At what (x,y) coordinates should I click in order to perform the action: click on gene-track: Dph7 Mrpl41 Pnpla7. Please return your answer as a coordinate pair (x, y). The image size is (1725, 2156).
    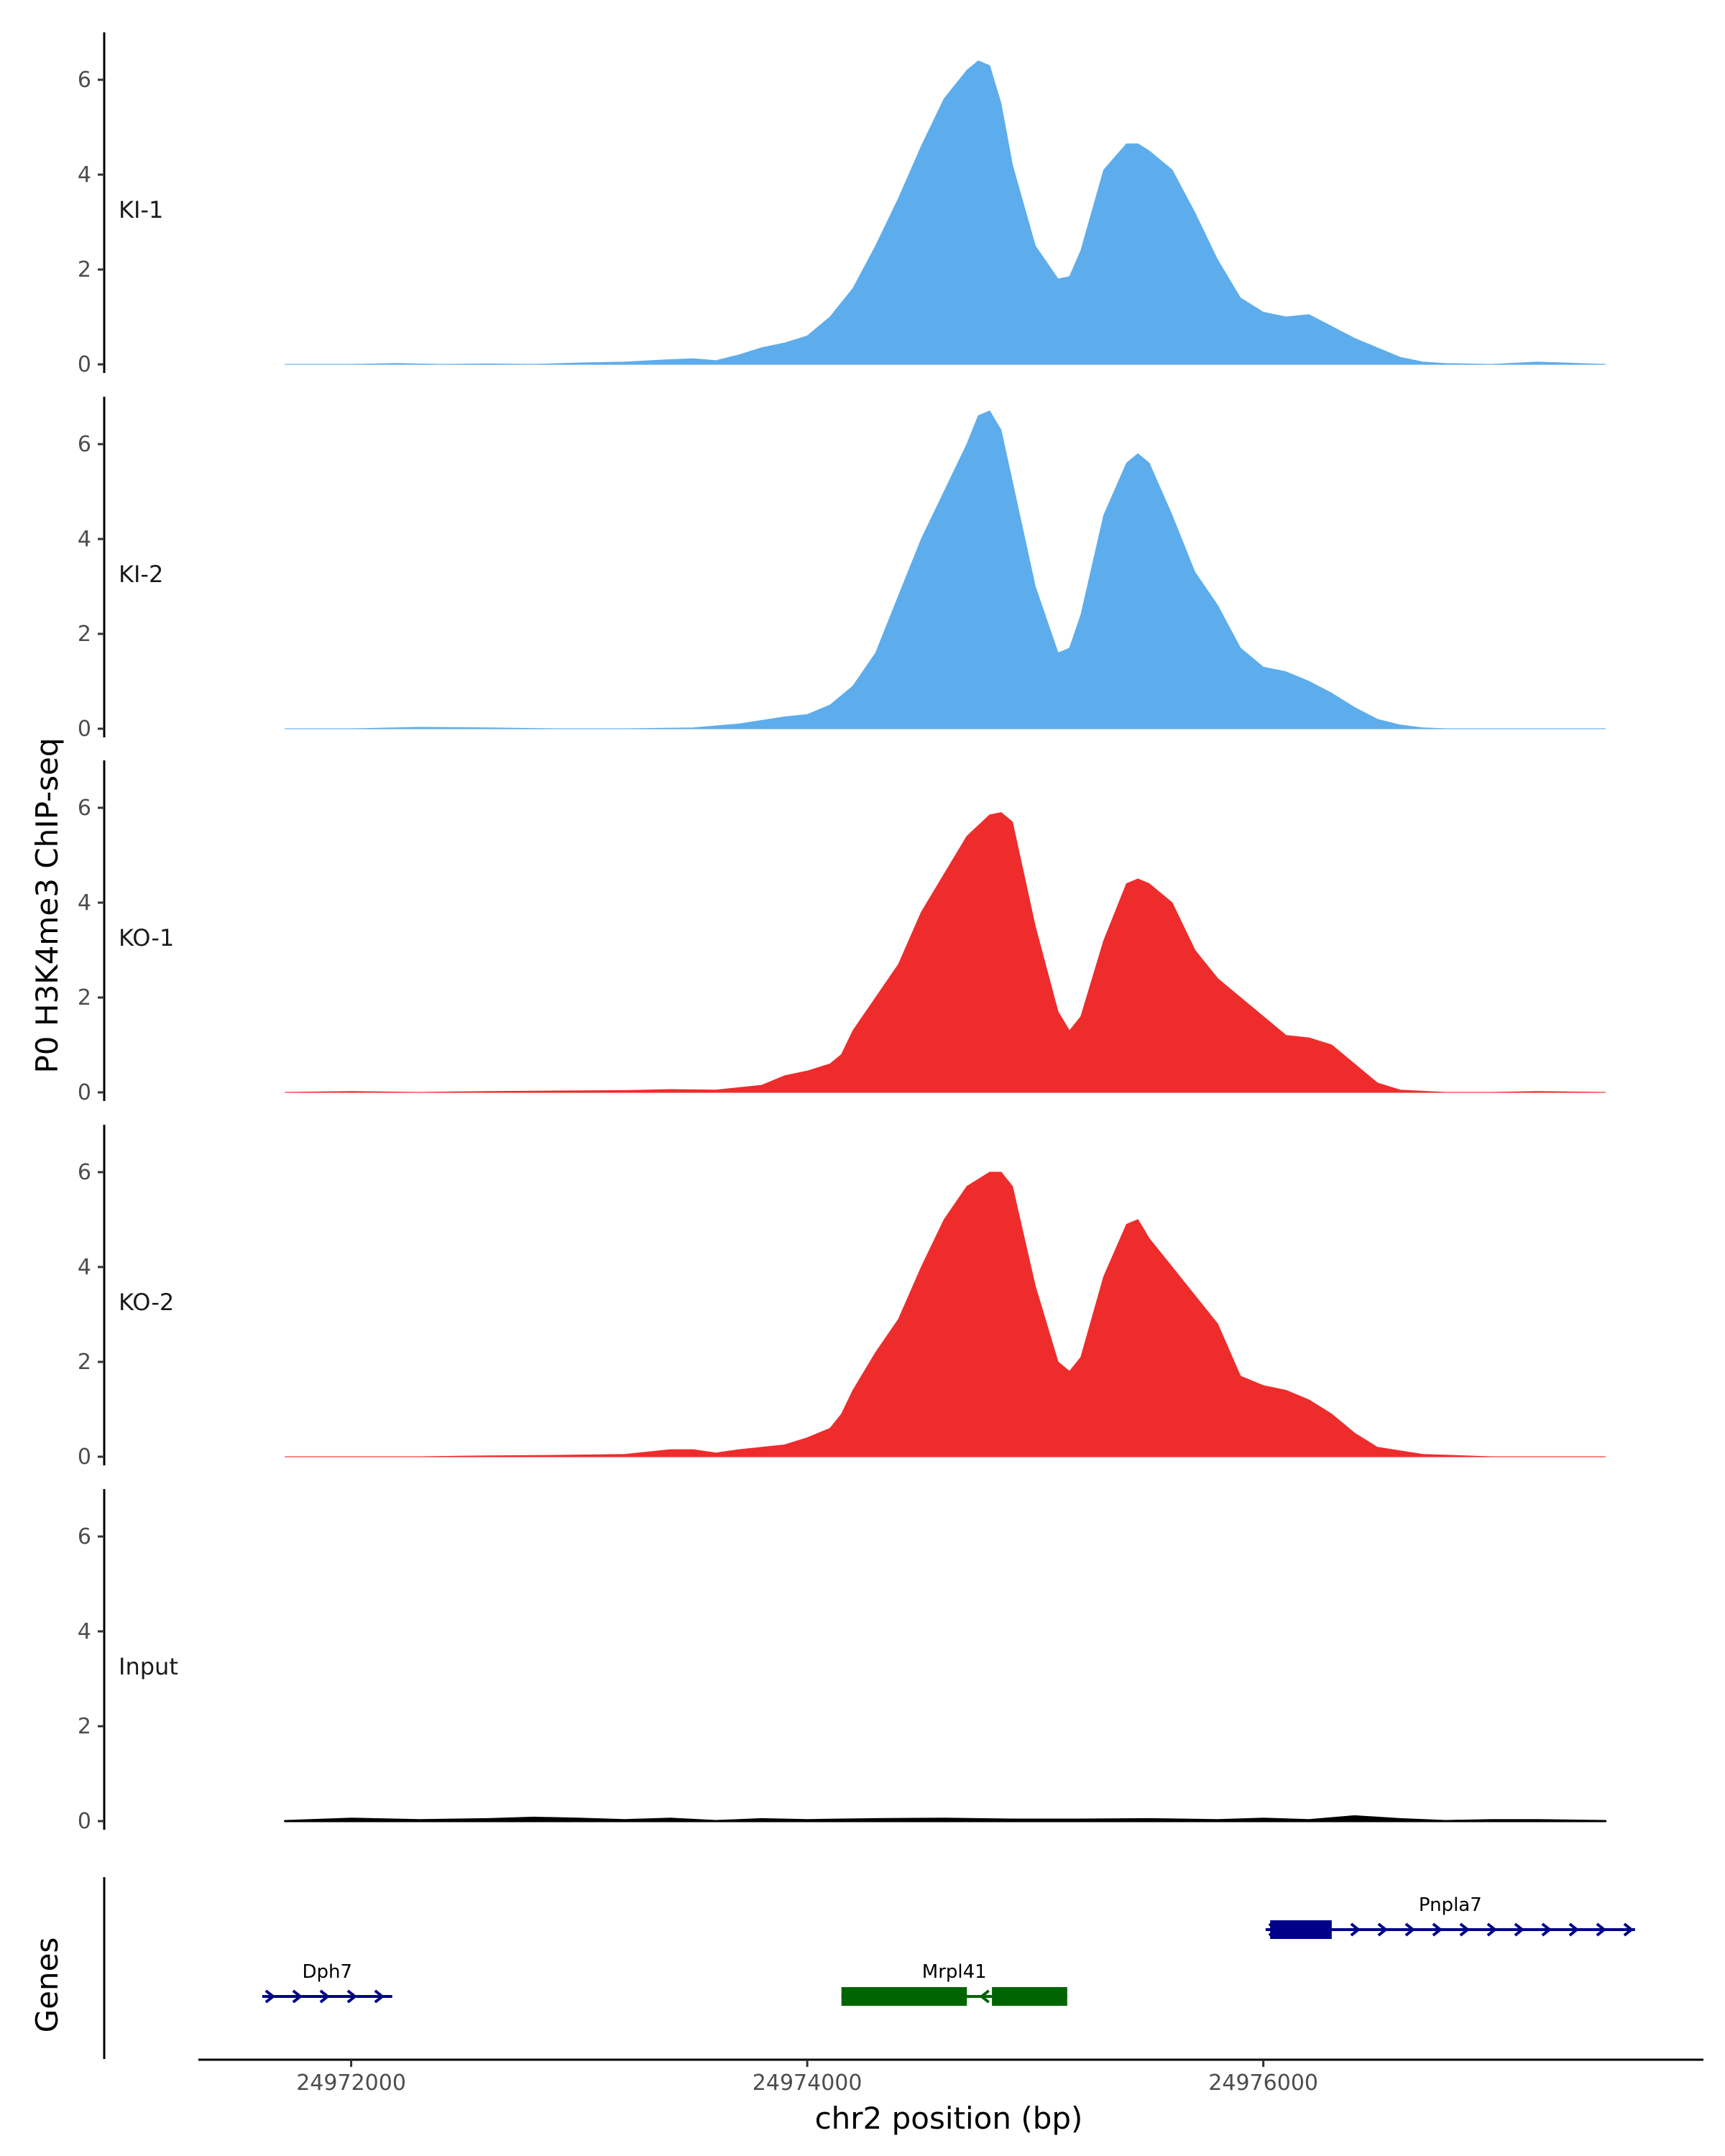
    Looking at the image, I should click on (869, 1968).